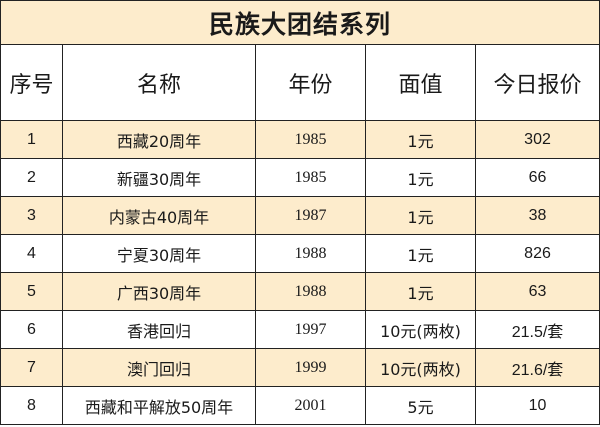 This screenshot has height=427, width=600. Describe the element at coordinates (159, 177) in the screenshot. I see `row-name: 新疆30周年` at that location.